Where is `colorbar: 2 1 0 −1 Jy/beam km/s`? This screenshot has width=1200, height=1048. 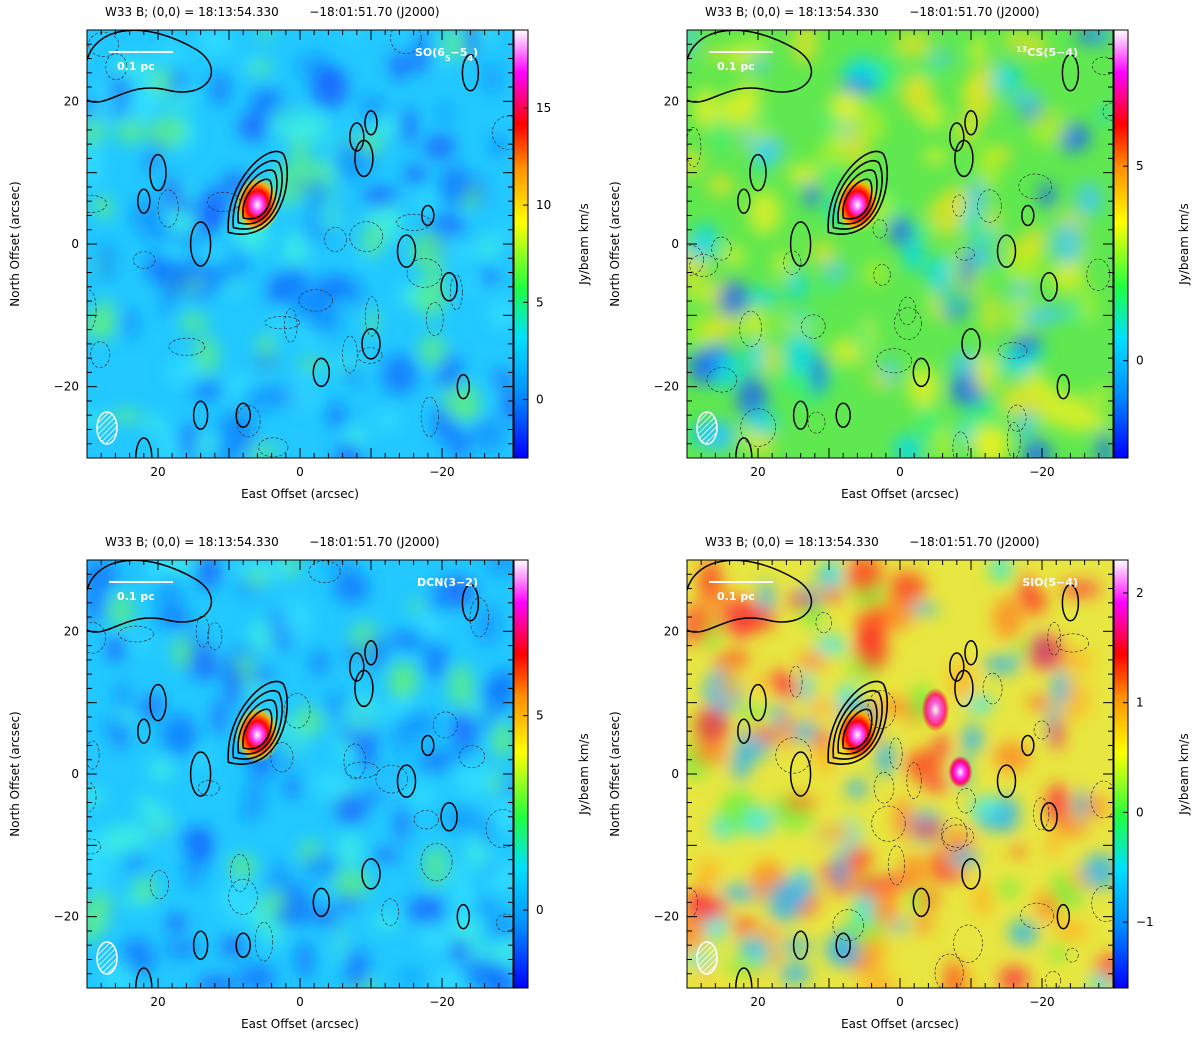
colorbar: 2 1 0 −1 Jy/beam km/s is located at coordinates (1152, 774).